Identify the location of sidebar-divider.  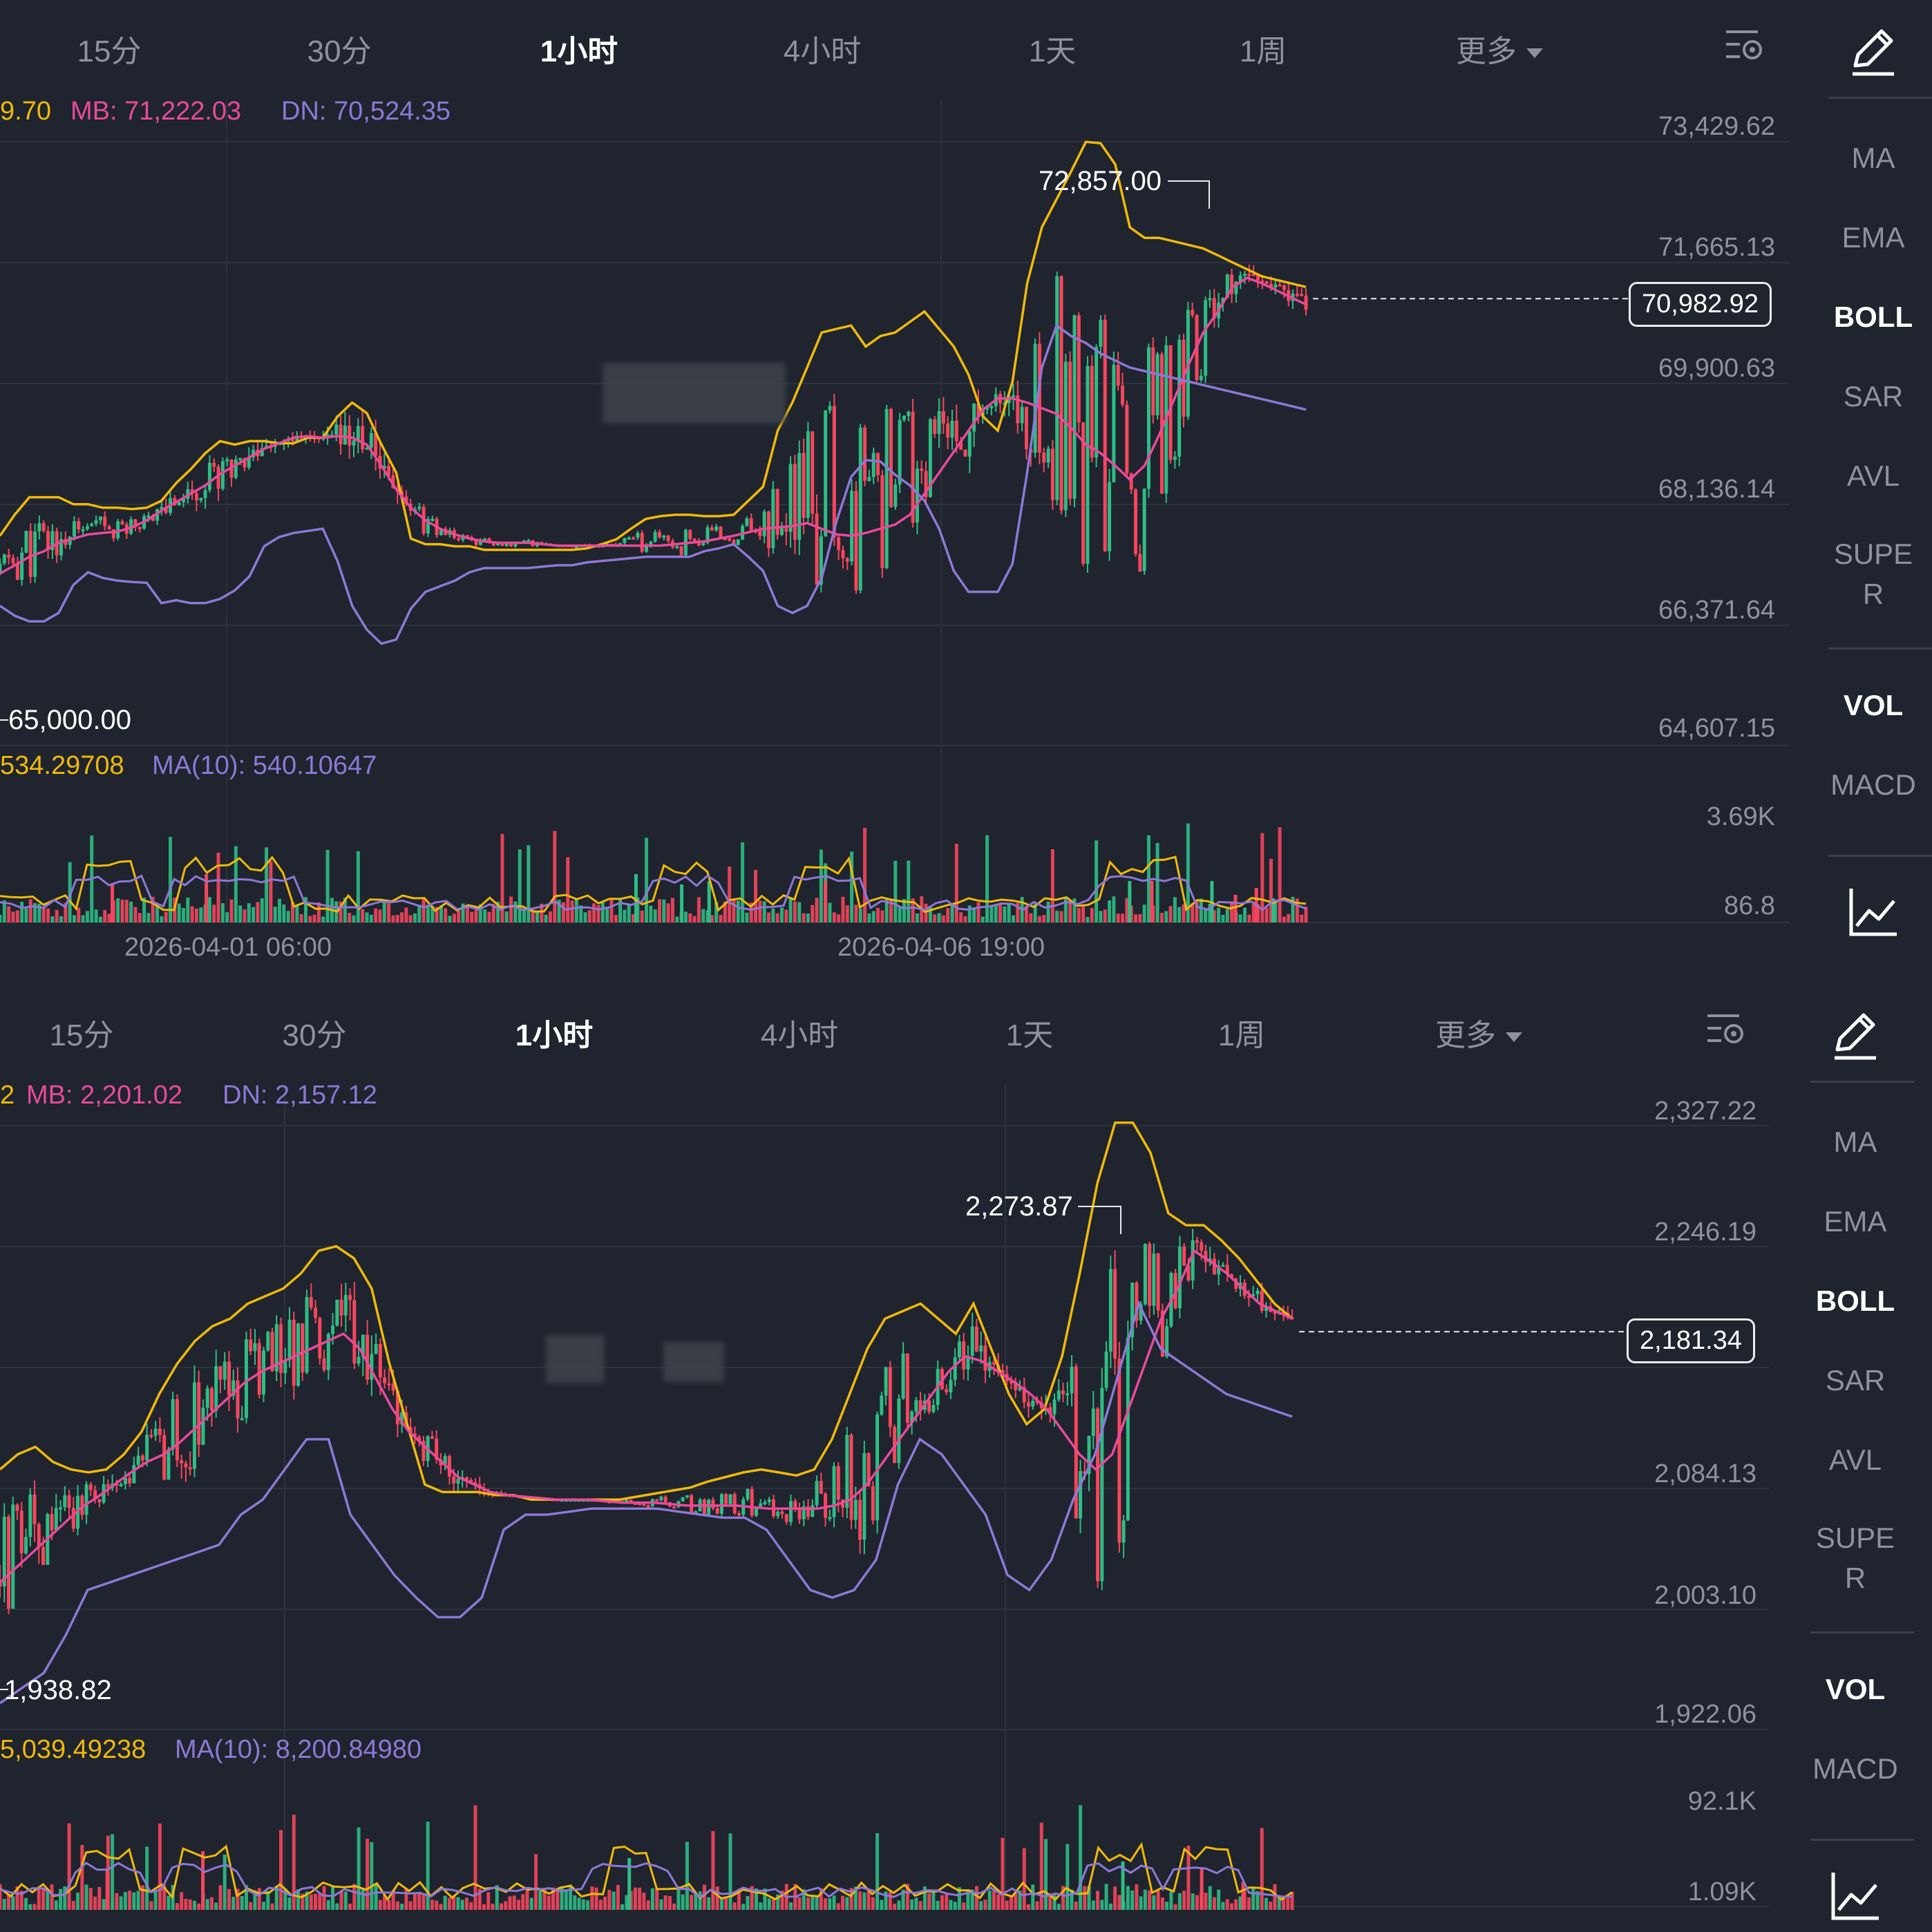
(1880, 648).